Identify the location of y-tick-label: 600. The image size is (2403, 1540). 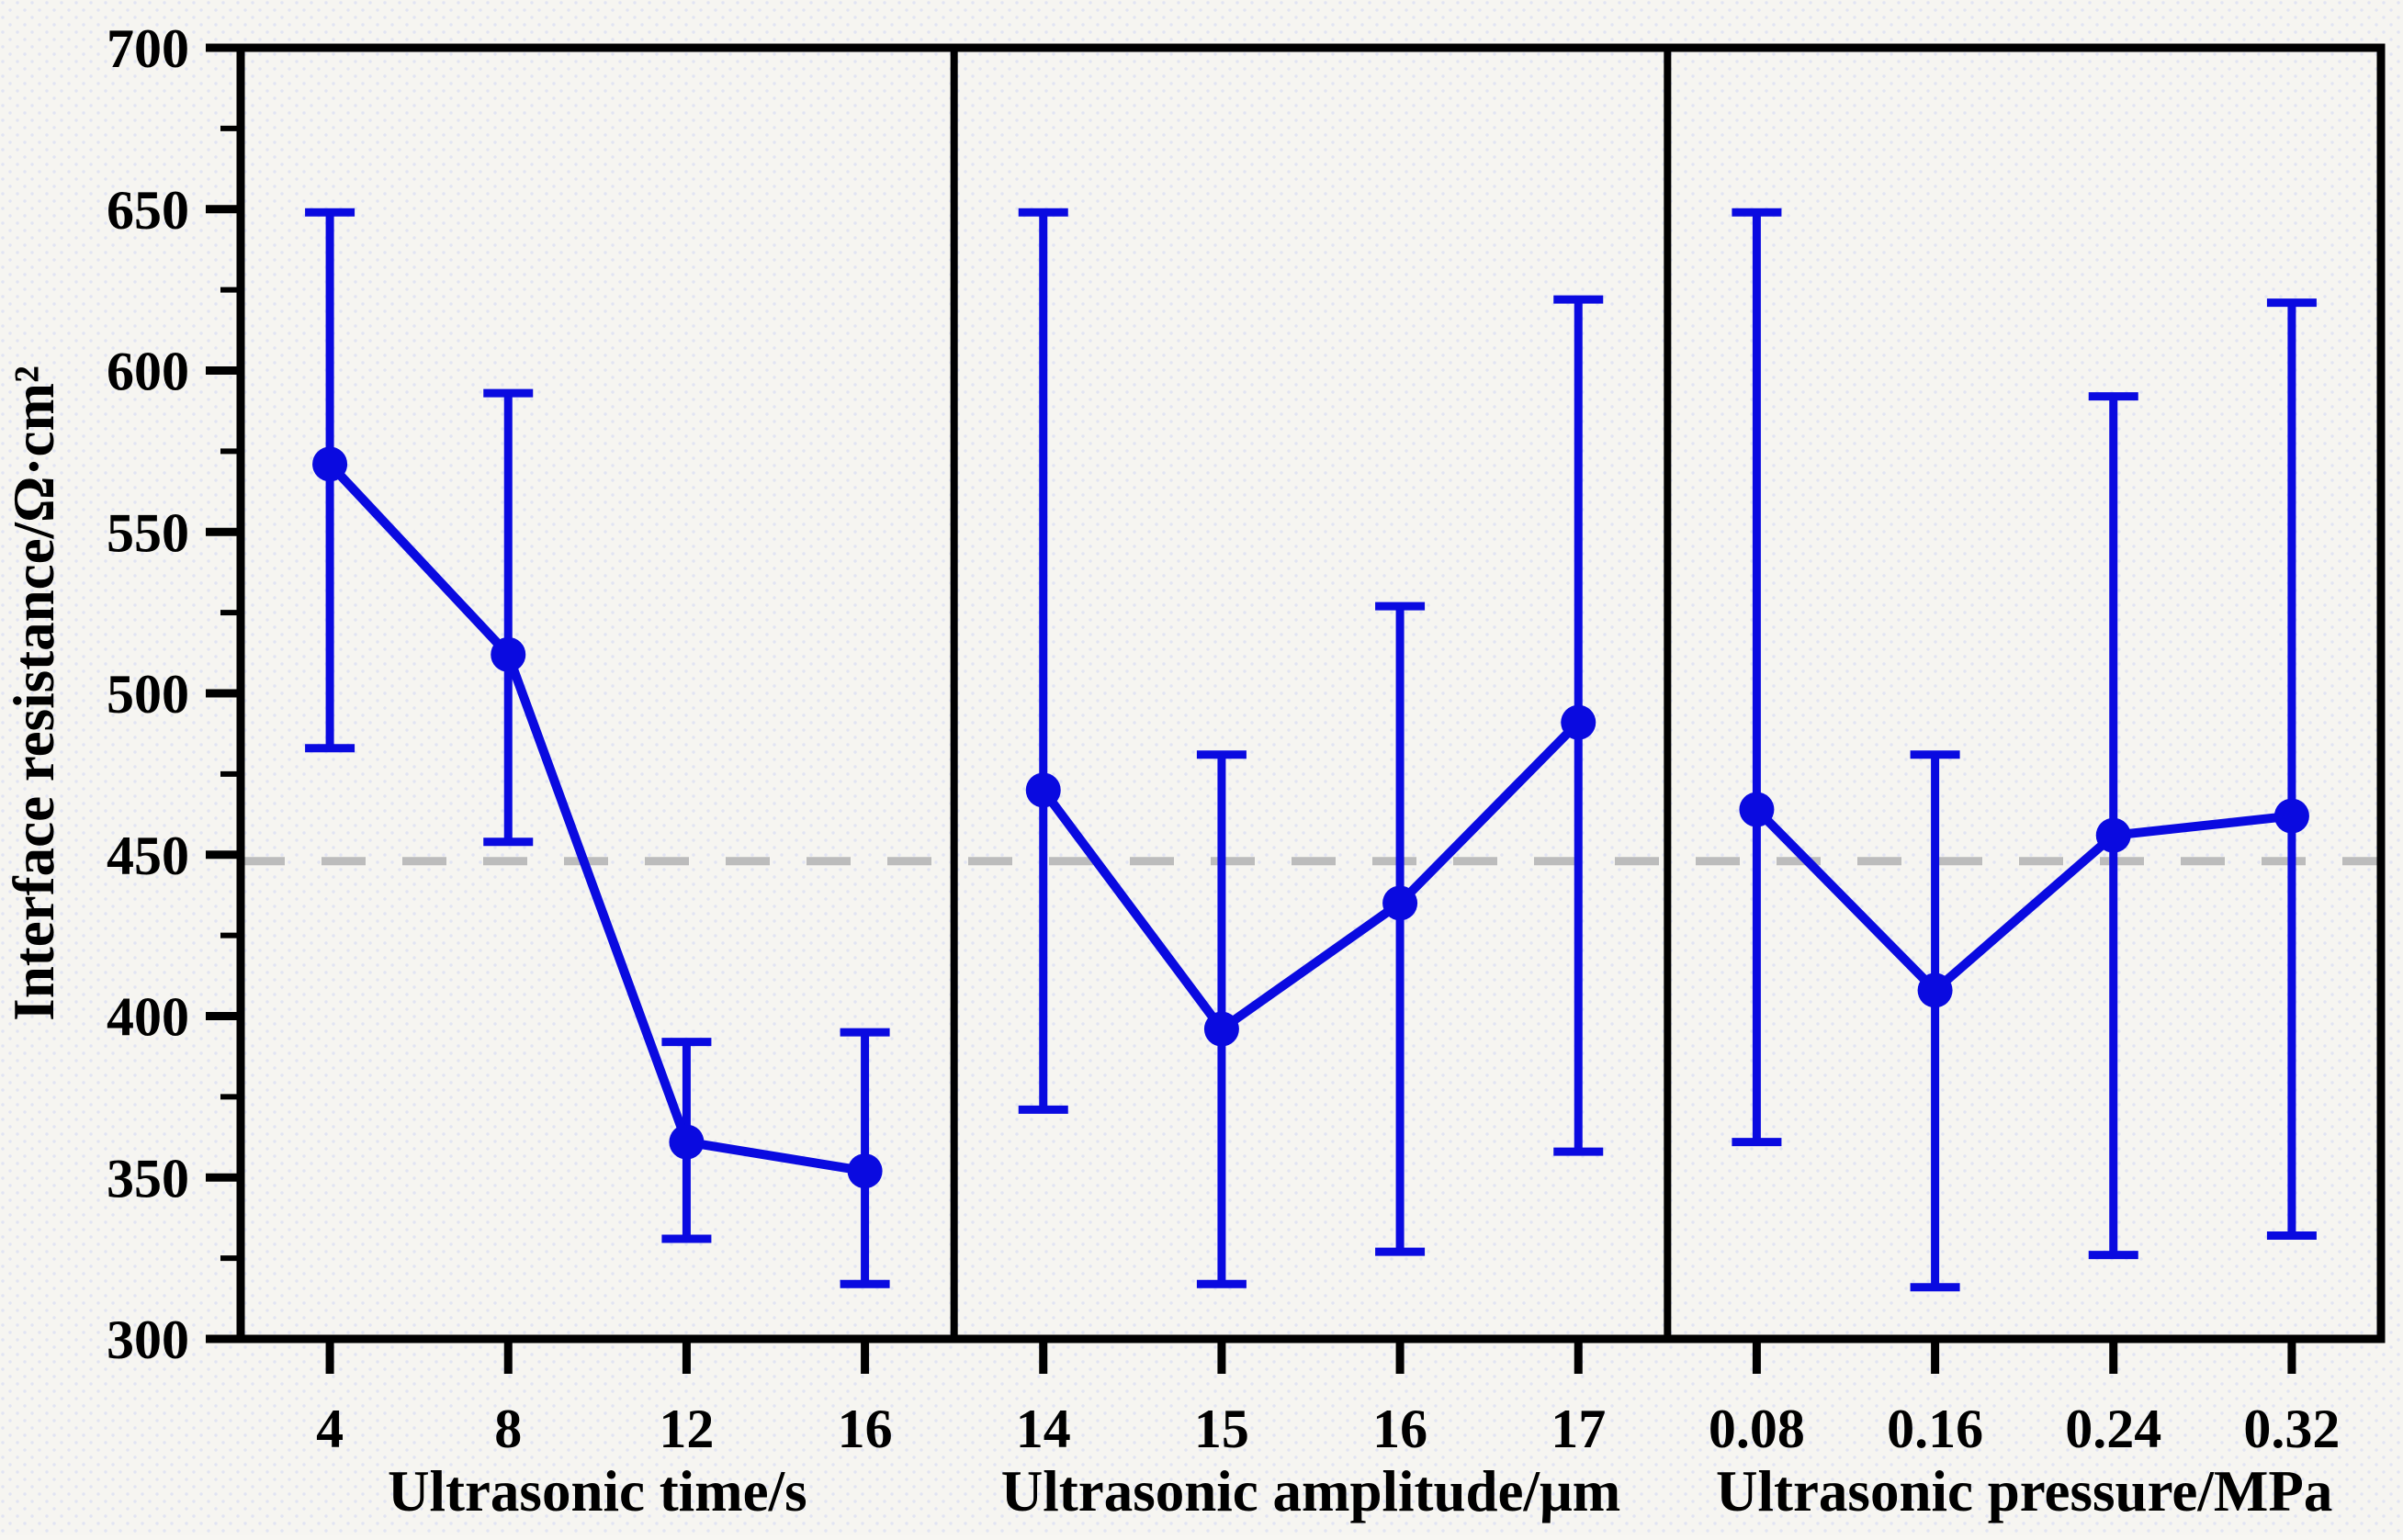
(148, 372).